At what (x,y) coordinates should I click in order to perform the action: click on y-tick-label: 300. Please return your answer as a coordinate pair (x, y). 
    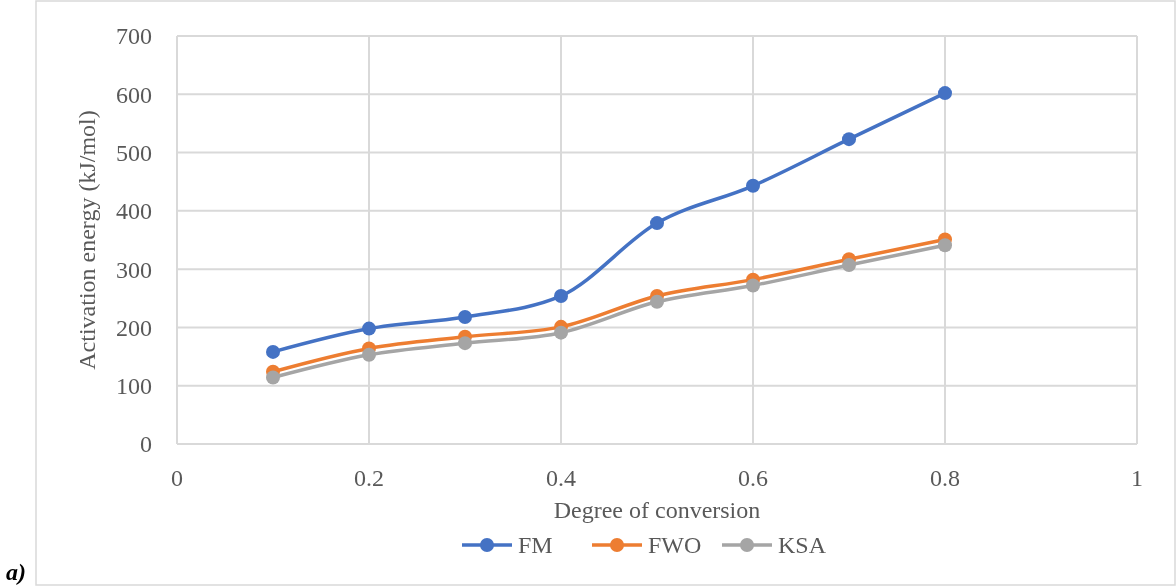
    Looking at the image, I should click on (134, 269).